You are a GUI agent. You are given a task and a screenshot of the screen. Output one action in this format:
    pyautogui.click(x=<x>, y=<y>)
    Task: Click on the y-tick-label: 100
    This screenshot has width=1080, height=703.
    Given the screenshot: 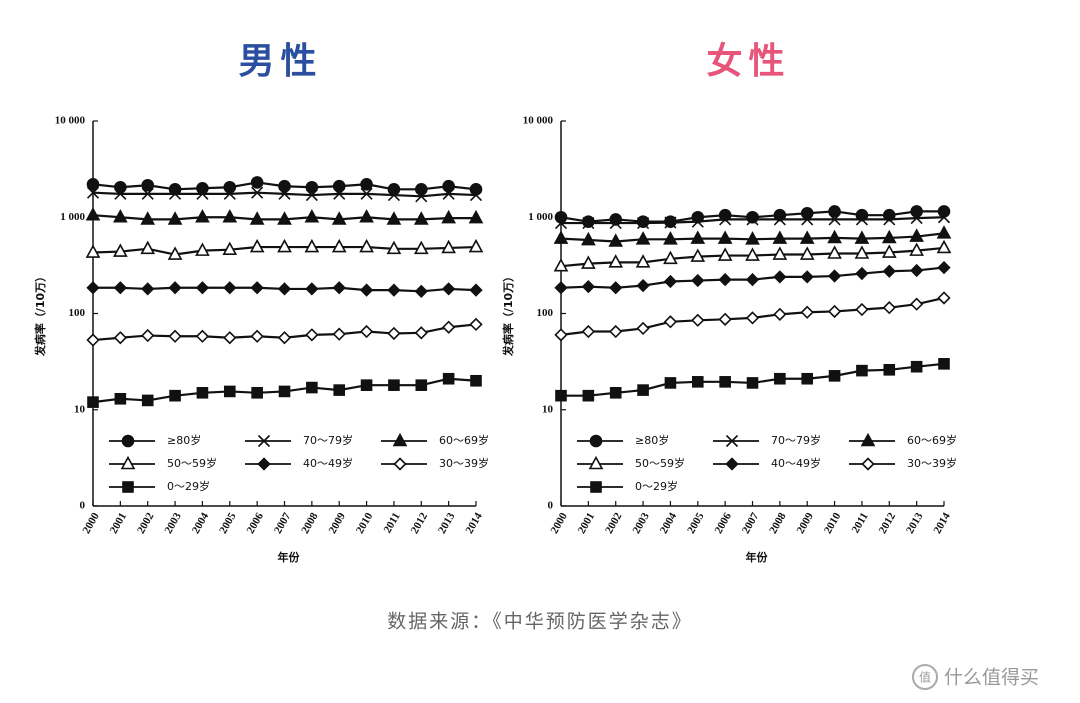 What is the action you would take?
    pyautogui.click(x=545, y=313)
    